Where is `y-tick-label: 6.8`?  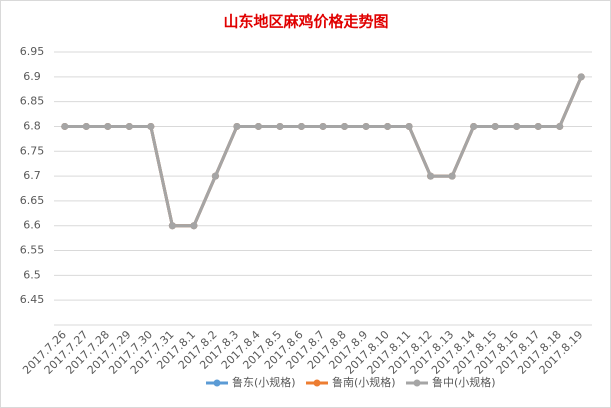
y-tick-label: 6.8 is located at coordinates (32, 125).